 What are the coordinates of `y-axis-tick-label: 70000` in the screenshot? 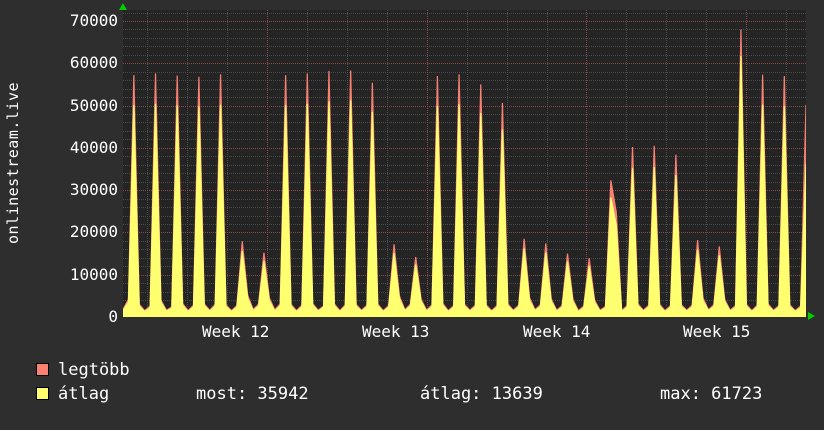 It's located at (93, 20).